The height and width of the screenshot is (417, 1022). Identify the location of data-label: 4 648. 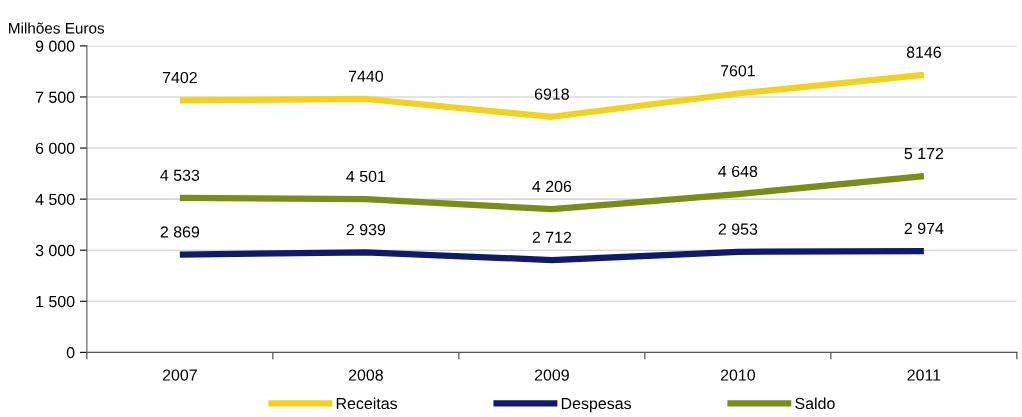
(738, 171).